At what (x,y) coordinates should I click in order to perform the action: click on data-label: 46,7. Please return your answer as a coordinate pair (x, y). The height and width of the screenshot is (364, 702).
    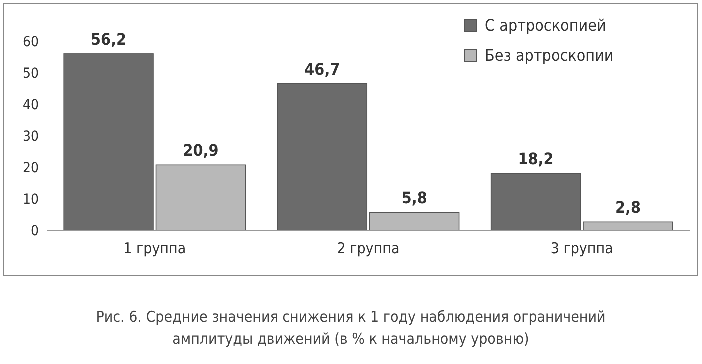
    Looking at the image, I should click on (322, 69).